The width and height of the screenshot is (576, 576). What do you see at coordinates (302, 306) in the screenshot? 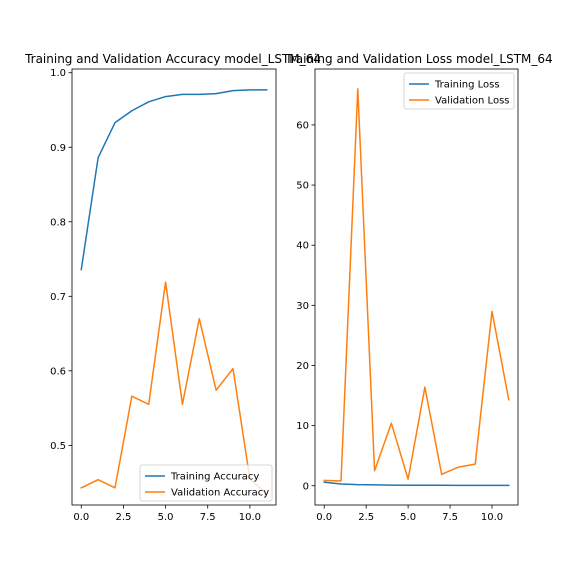
I see `y-tick-label: 30` at bounding box center [302, 306].